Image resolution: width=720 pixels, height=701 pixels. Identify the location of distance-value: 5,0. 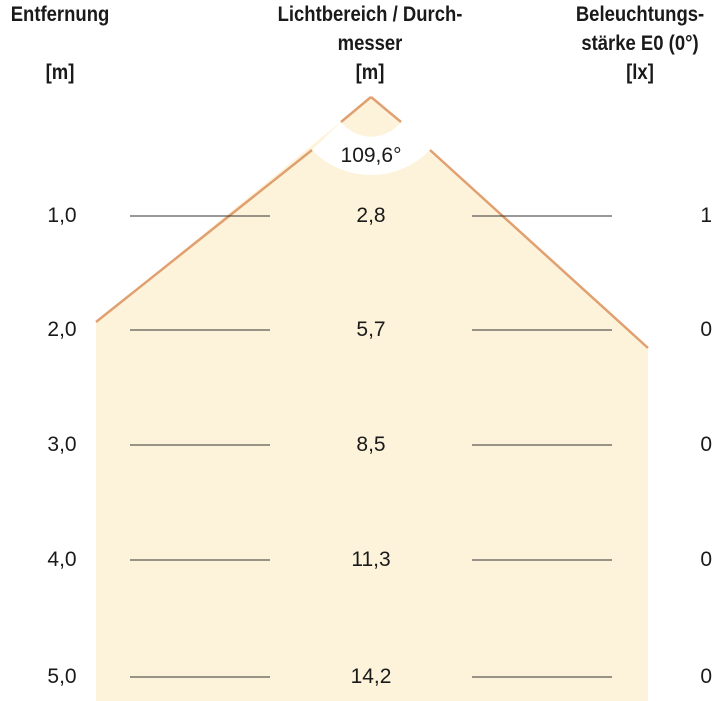
(62, 676).